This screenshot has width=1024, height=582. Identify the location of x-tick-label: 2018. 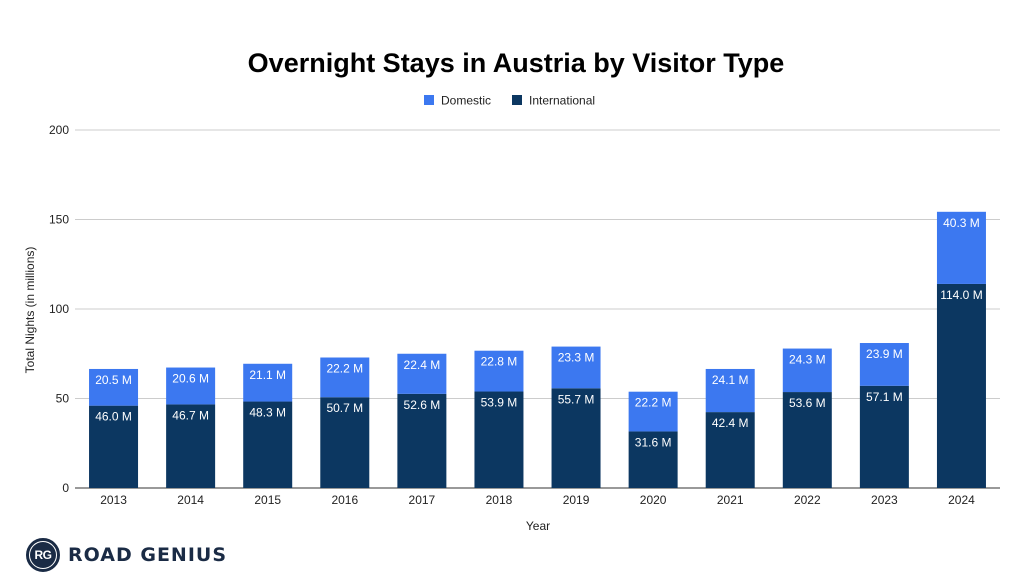
(499, 500).